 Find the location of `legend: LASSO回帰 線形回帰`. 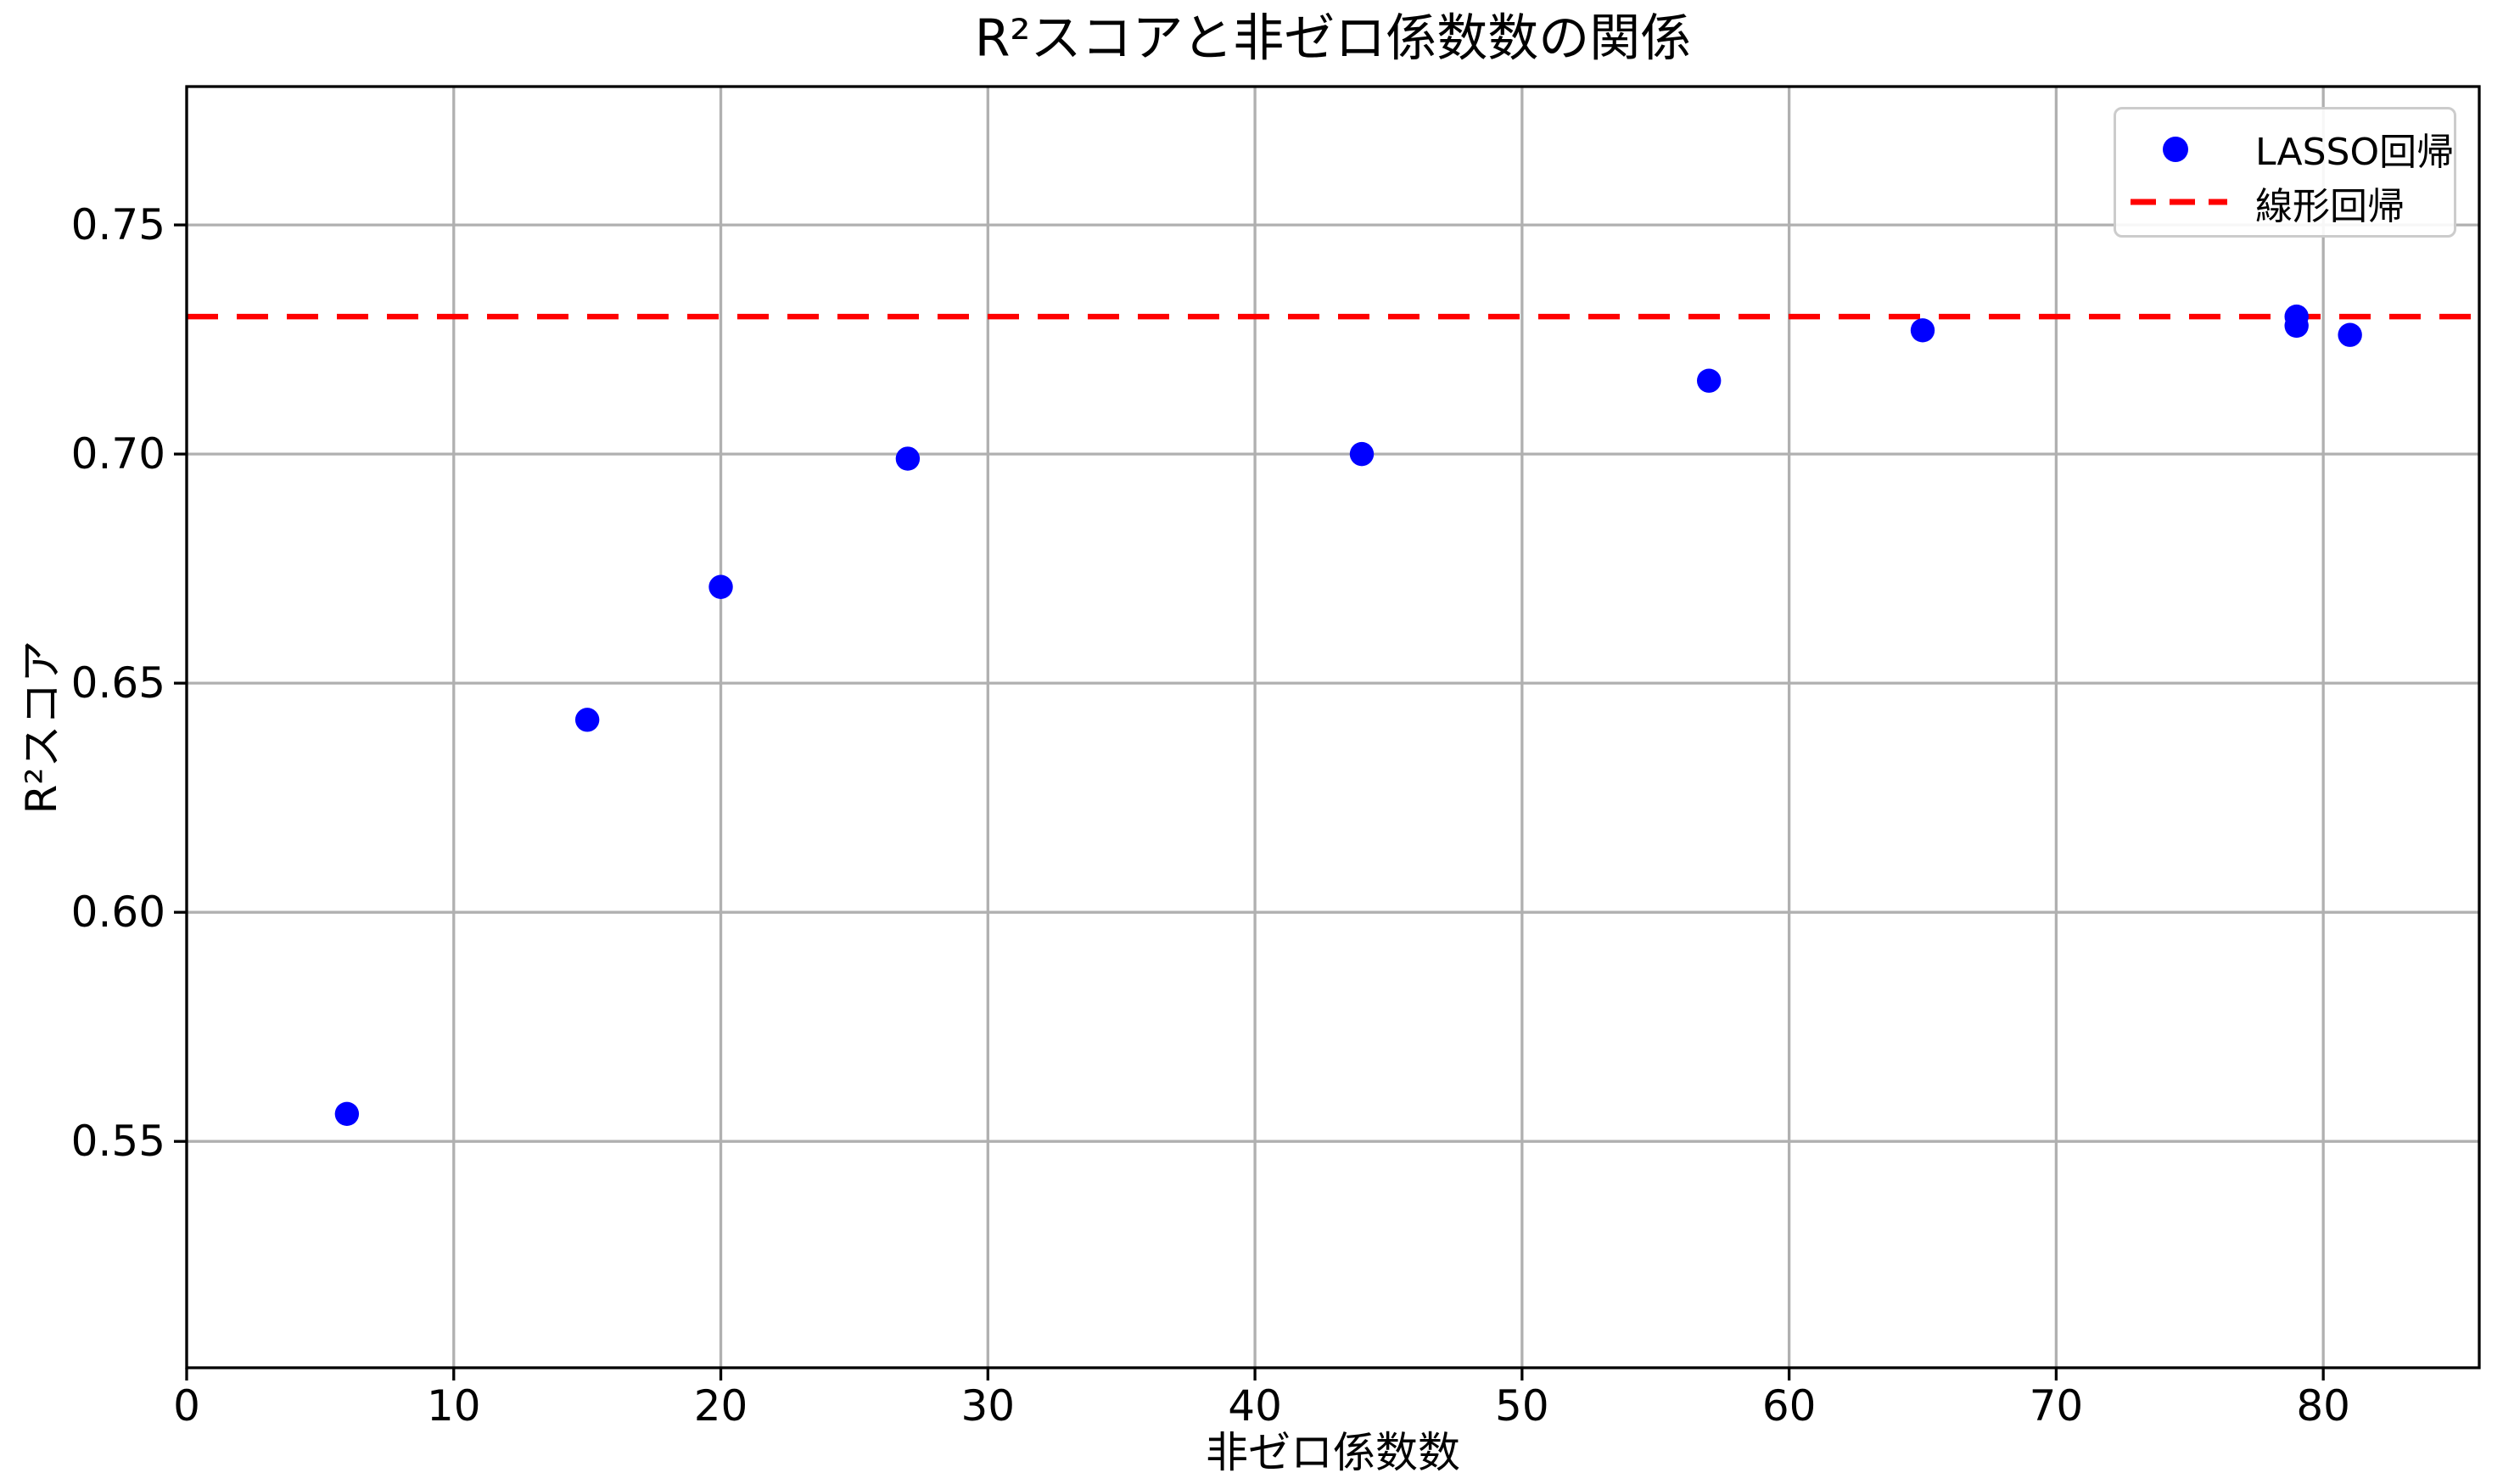

legend: LASSO回帰 線形回帰 is located at coordinates (2285, 173).